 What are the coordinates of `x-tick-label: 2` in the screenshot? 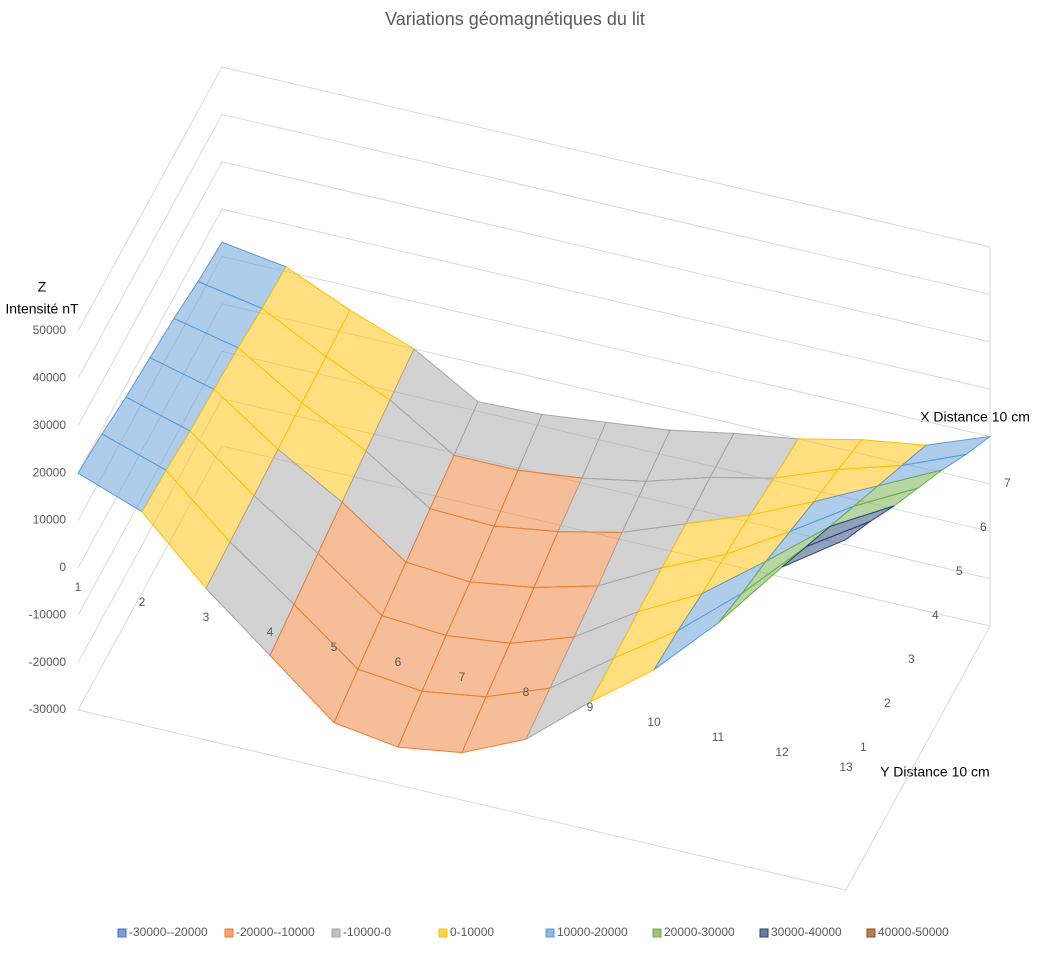 It's located at (142, 602).